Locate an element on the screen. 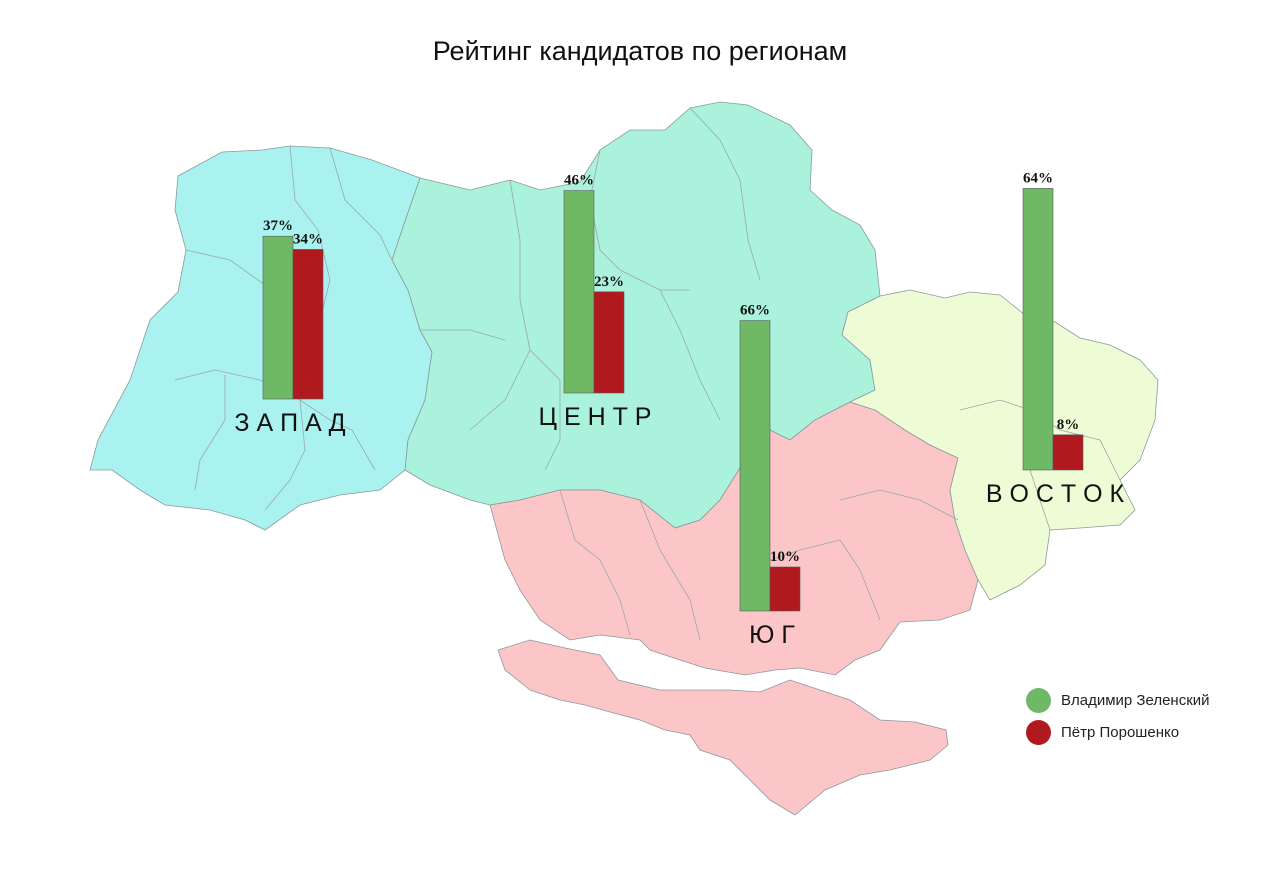 Image resolution: width=1280 pixels, height=888 pixels. legend-item-poroshenko: Пётр Порошенко is located at coordinates (1118, 732).